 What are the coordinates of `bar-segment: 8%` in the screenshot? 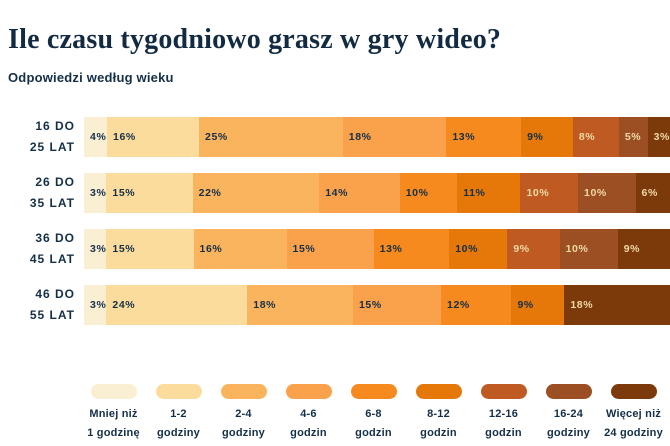 It's located at (595, 137).